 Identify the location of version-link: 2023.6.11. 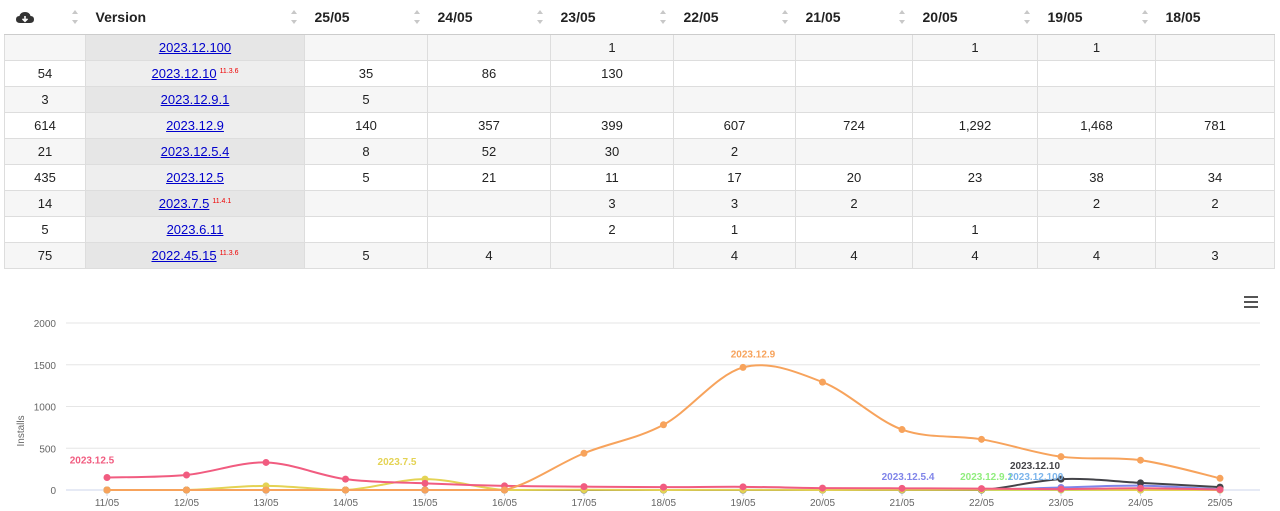
(195, 229).